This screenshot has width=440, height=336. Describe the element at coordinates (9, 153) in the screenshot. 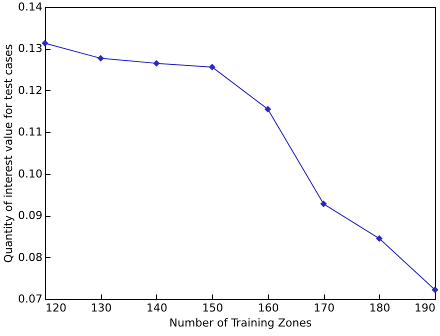

I see `y-axis-title: Quantity of interest value for test cases` at that location.